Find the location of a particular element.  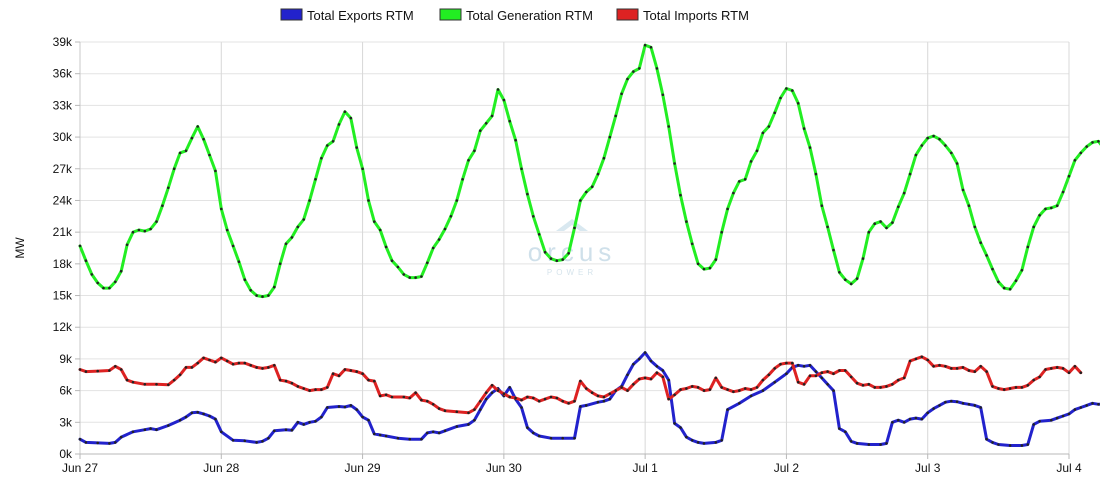

series-points-total-imports-rtm is located at coordinates (580, 385).